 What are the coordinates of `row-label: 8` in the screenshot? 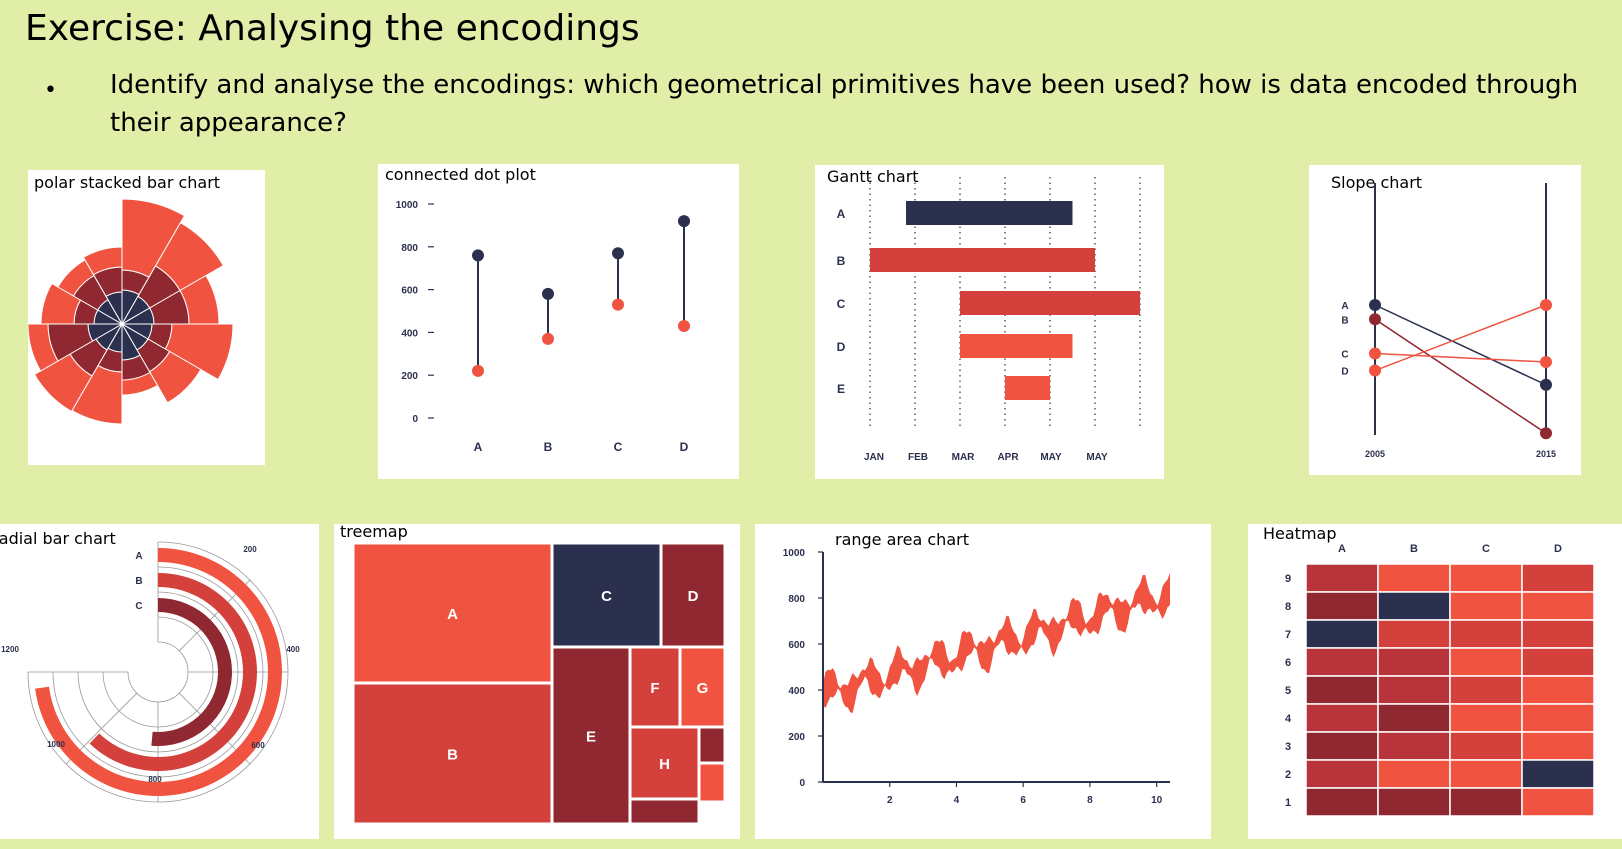 It's located at (1288, 607).